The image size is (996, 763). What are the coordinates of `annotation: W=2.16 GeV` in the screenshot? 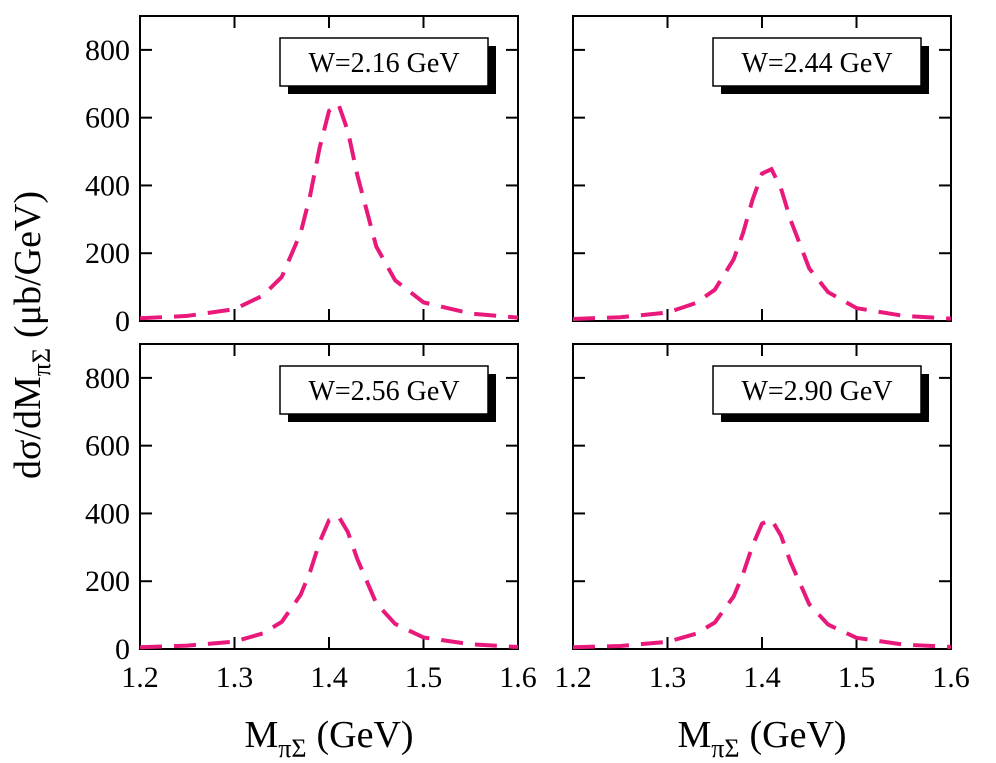 It's located at (383, 63).